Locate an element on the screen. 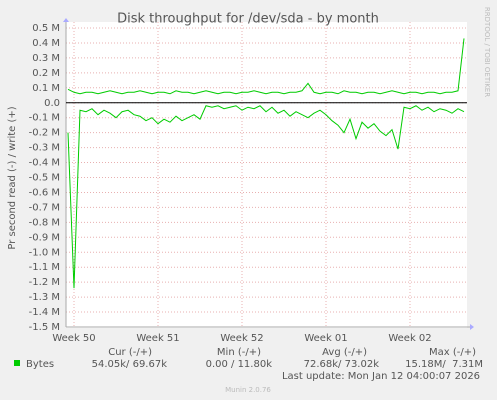 The image size is (497, 400). x-tick-label: Week 02 is located at coordinates (409, 338).